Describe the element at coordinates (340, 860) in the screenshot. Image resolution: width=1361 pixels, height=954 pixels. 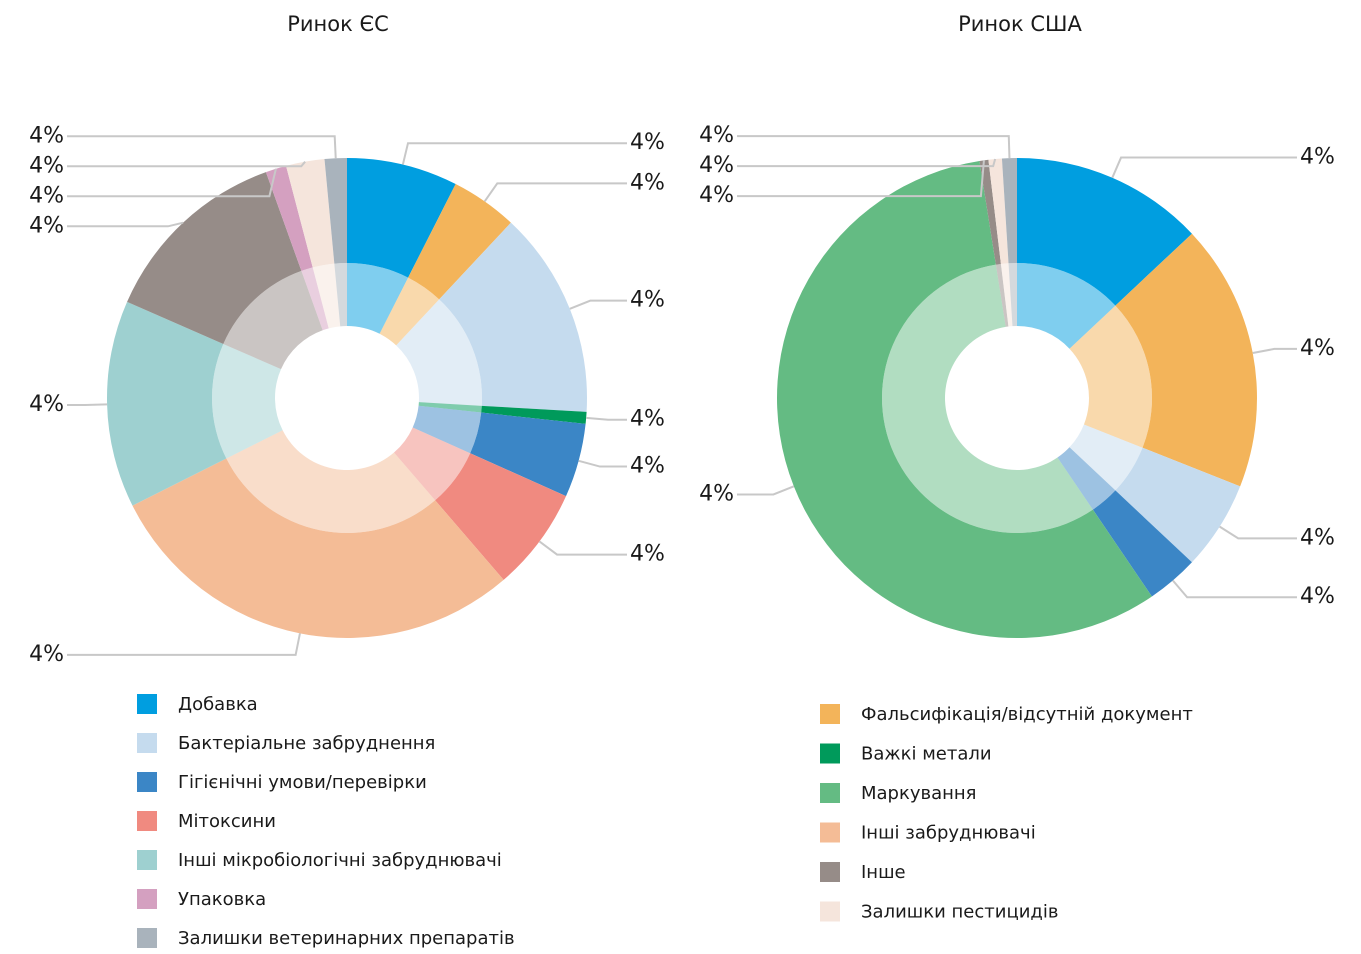
I see `legend-label: Інші мікробіологічні забруднювачі` at that location.